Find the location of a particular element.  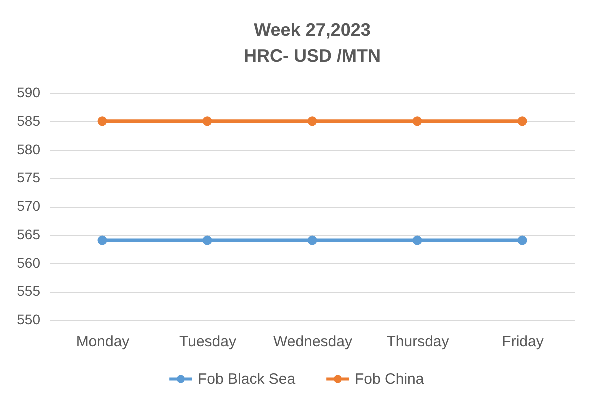

x-tick-label: Tuesday is located at coordinates (208, 342).